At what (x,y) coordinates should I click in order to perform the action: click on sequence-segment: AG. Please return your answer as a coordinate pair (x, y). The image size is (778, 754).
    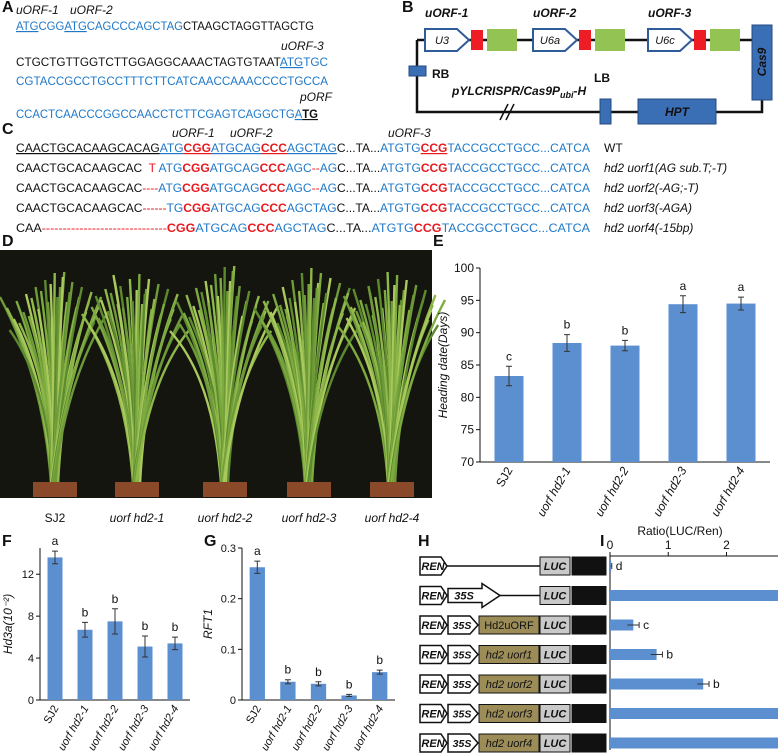
    Looking at the image, I should click on (328, 168).